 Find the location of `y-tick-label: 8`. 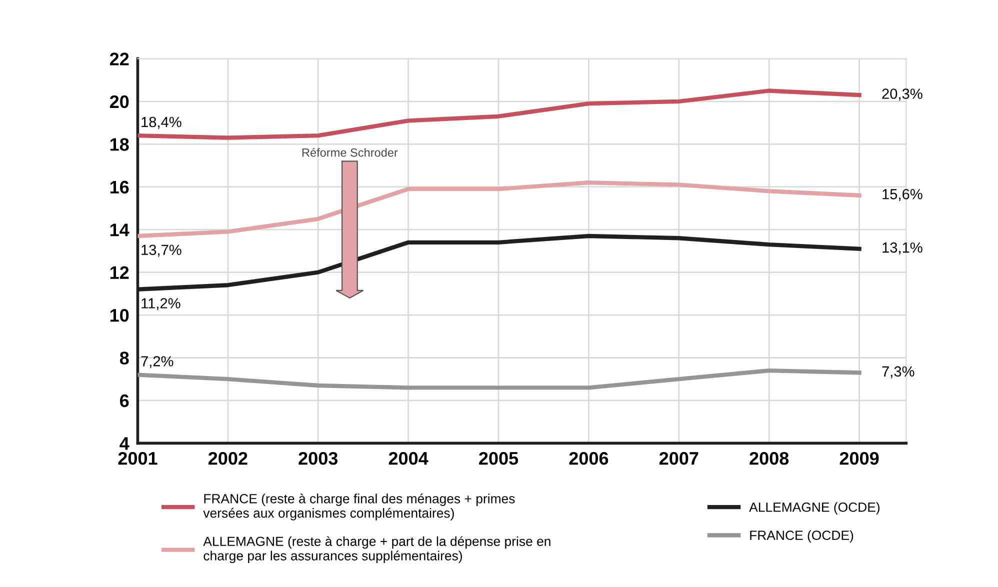

y-tick-label: 8 is located at coordinates (124, 358).